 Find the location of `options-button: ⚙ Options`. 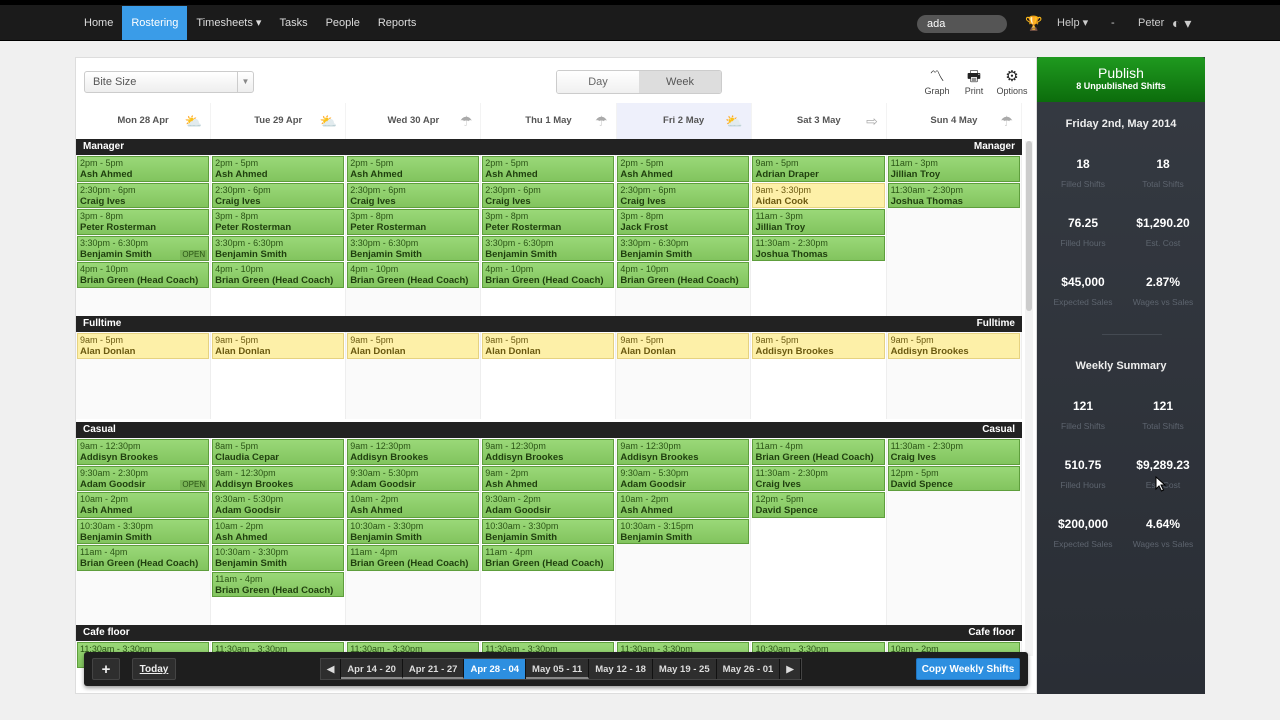

options-button: ⚙ Options is located at coordinates (1012, 82).